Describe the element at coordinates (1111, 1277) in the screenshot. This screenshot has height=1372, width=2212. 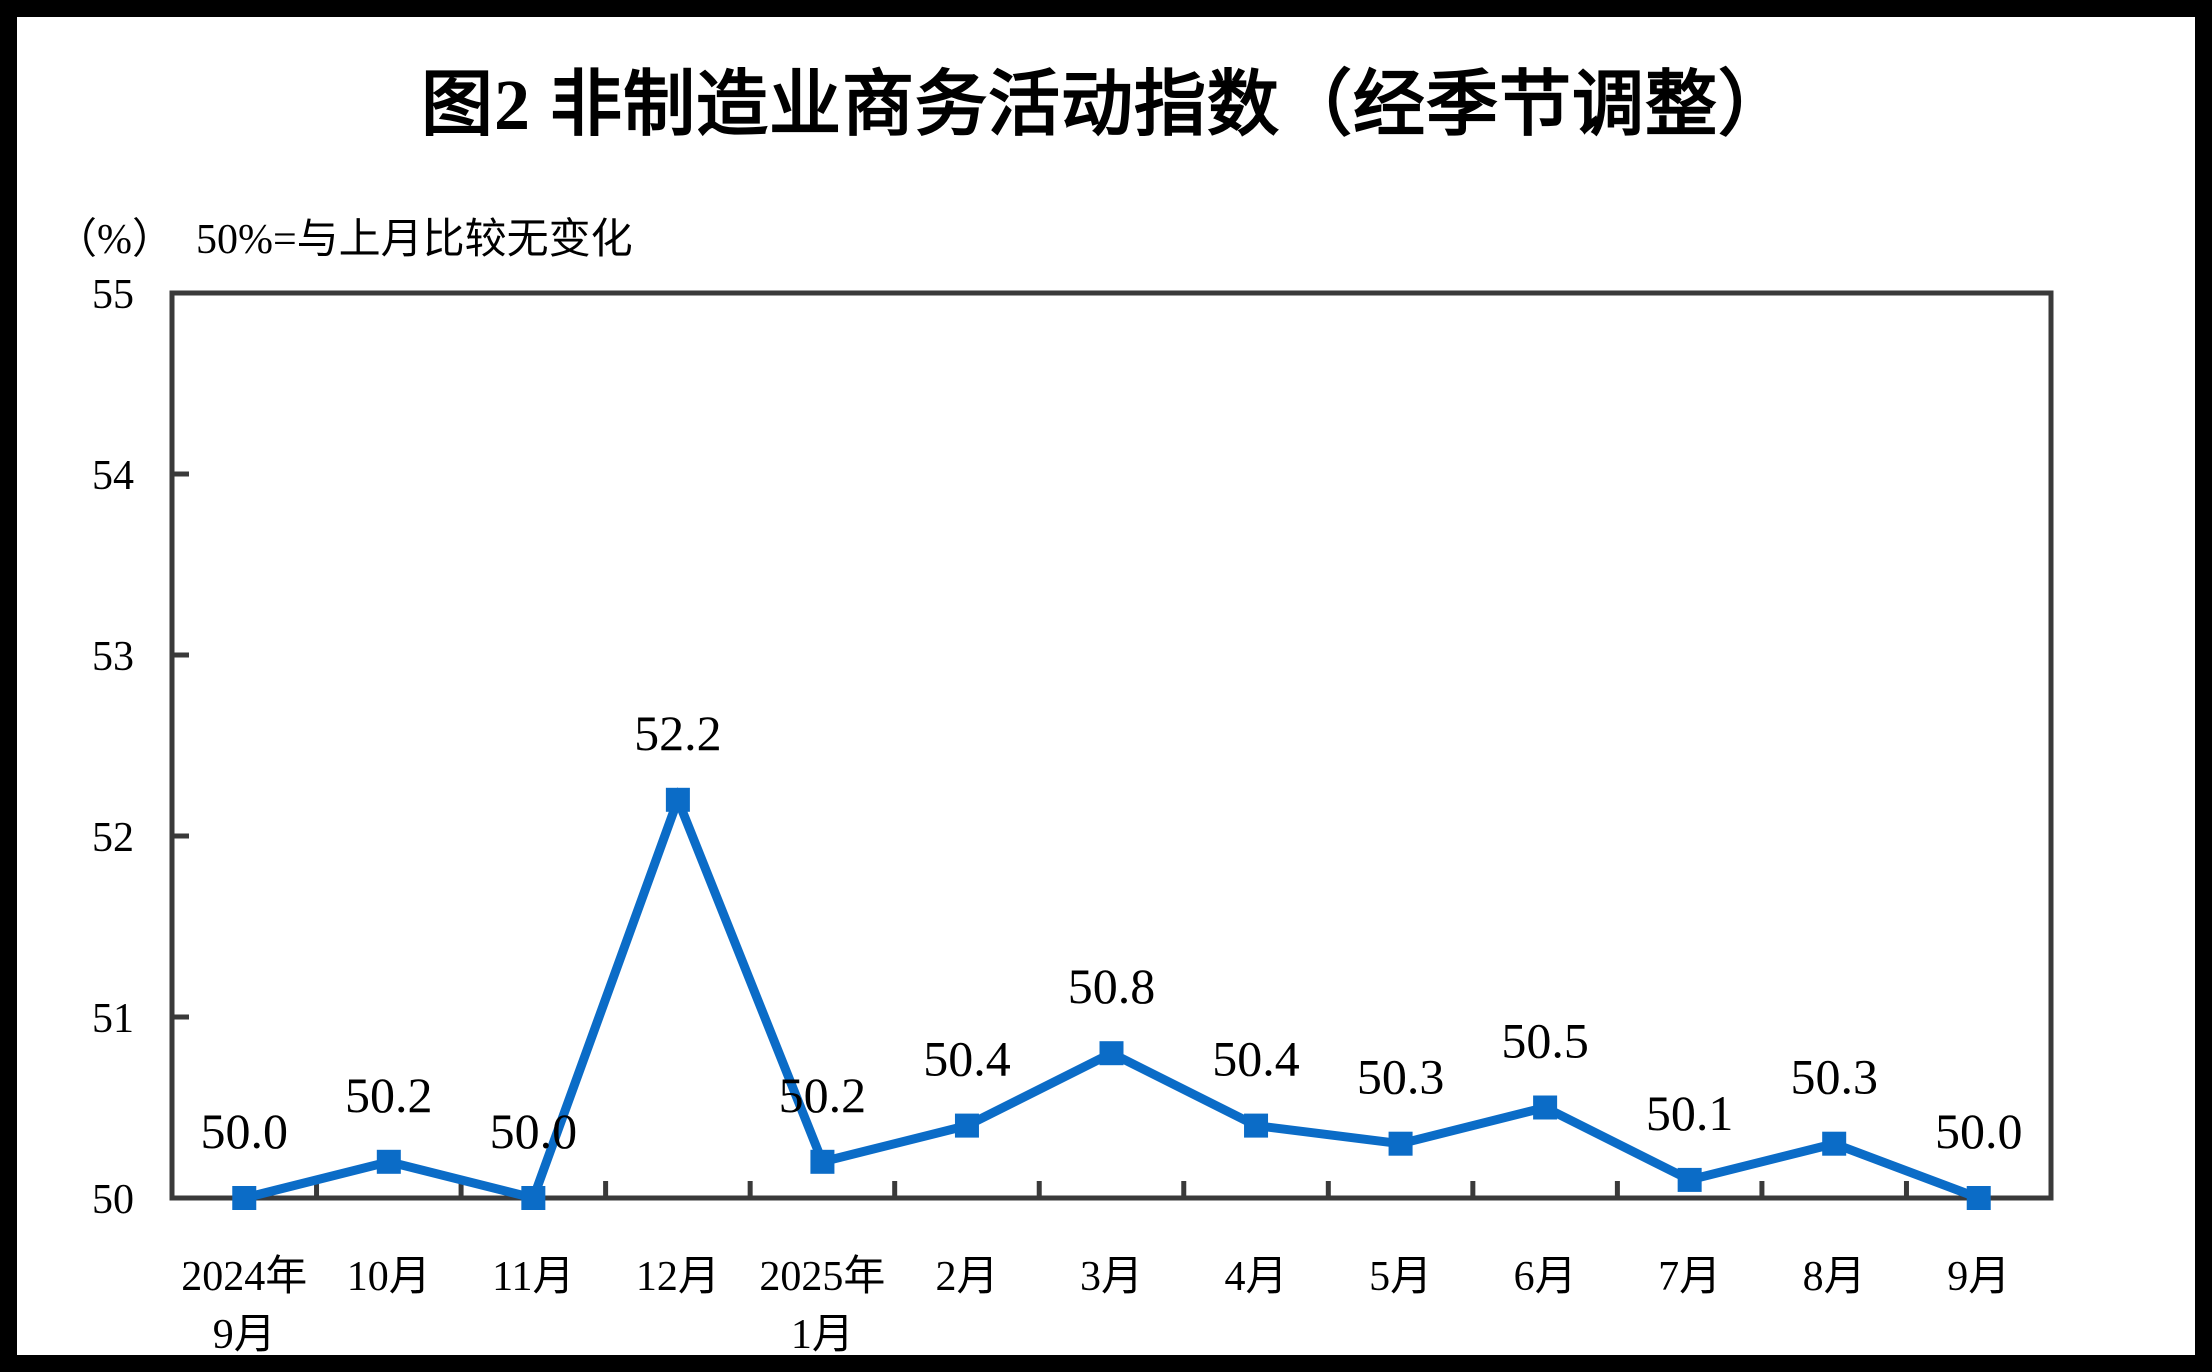
I see `x-axis-tick-label: 3月` at that location.